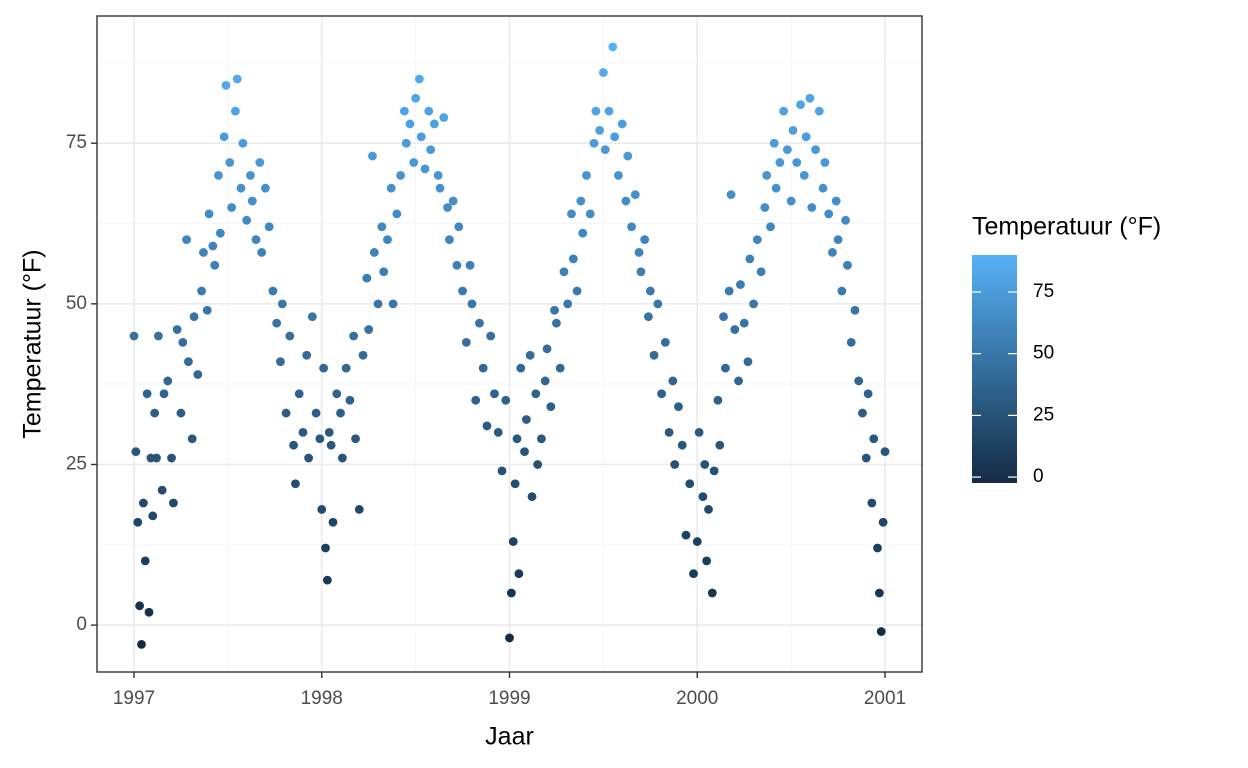 The width and height of the screenshot is (1248, 768). Describe the element at coordinates (1043, 414) in the screenshot. I see `colorbar-label: 25` at that location.